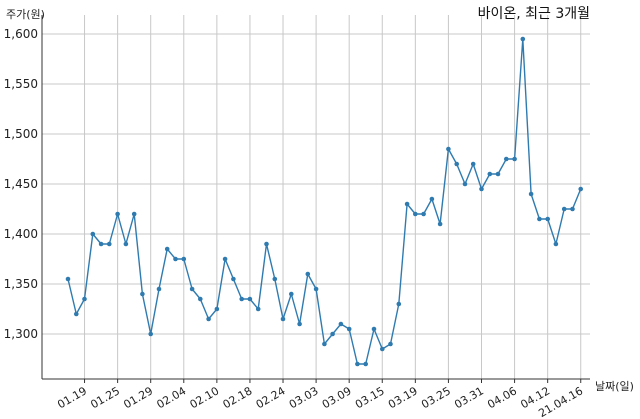  Describe the element at coordinates (138, 397) in the screenshot. I see `x-tick-label: 01.29` at that location.